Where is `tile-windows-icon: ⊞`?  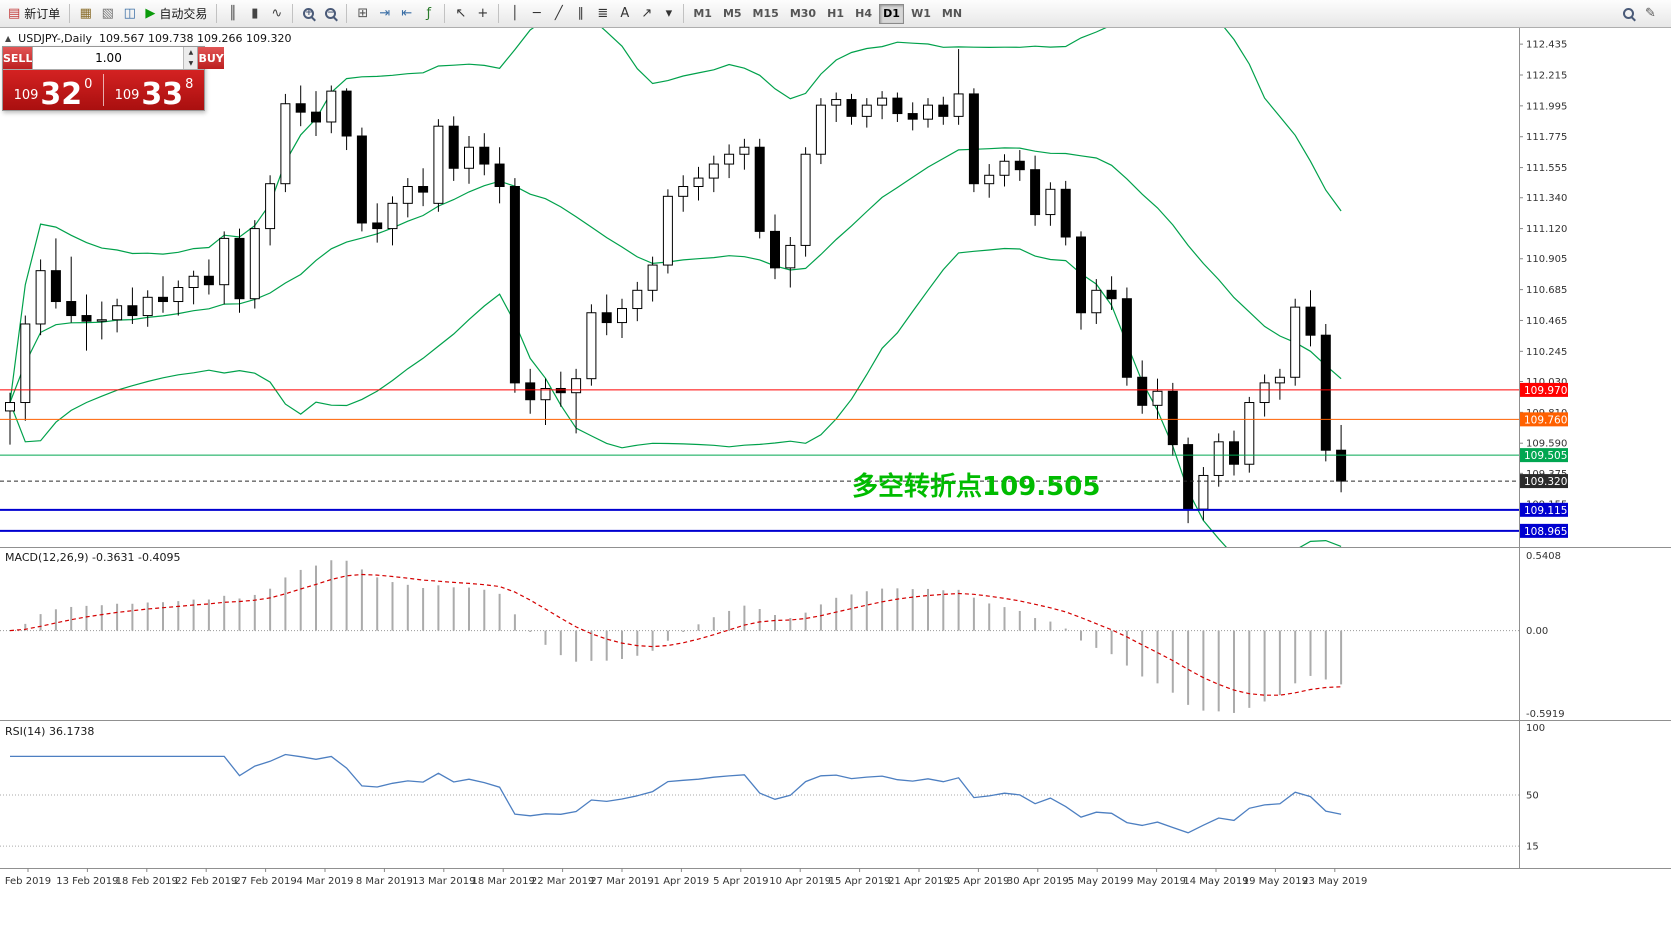
tile-windows-icon: ⊞ is located at coordinates (362, 14).